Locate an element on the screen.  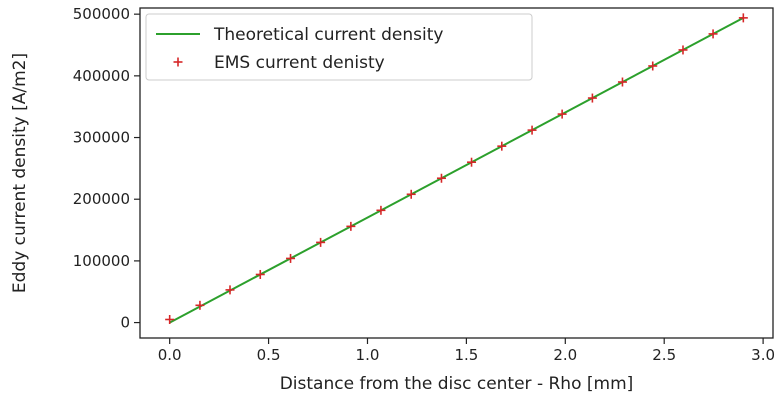
y-tick-label: 100000 is located at coordinates (101, 261).